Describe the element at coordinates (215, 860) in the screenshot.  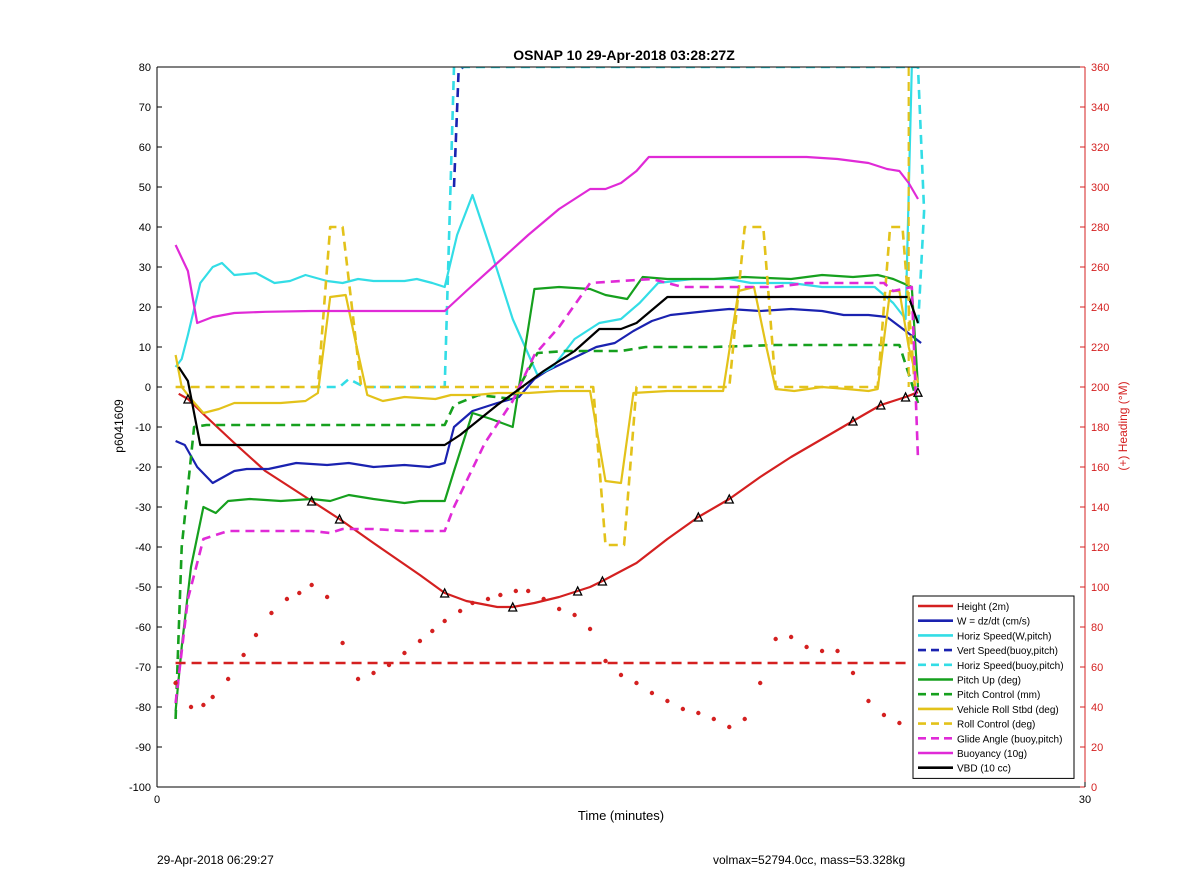
I see `footer-timestamp: 29-Apr-2018 06:29:27` at that location.